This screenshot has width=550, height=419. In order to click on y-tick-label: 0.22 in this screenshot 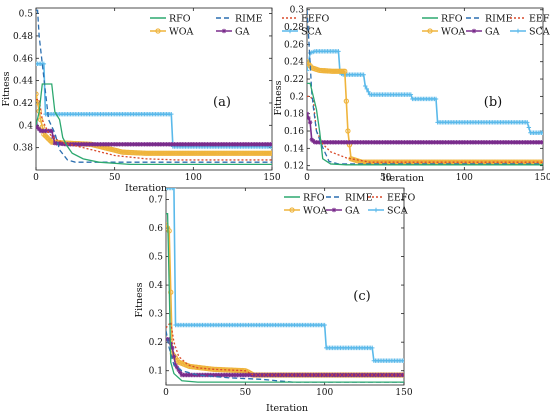, I will do `click(294, 80)`.